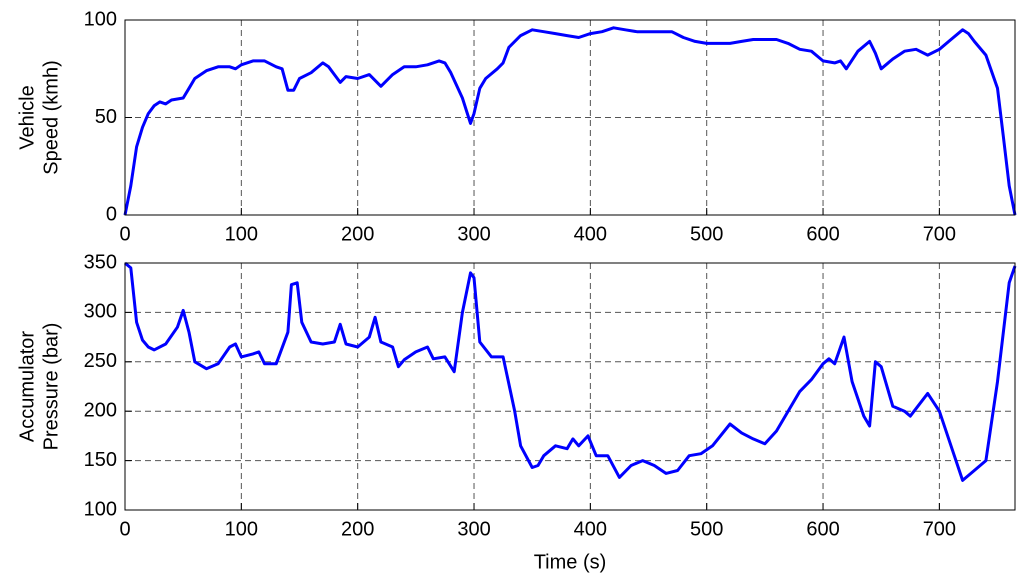 The image size is (1024, 582). Describe the element at coordinates (100, 262) in the screenshot. I see `y-tick-label: 350` at that location.